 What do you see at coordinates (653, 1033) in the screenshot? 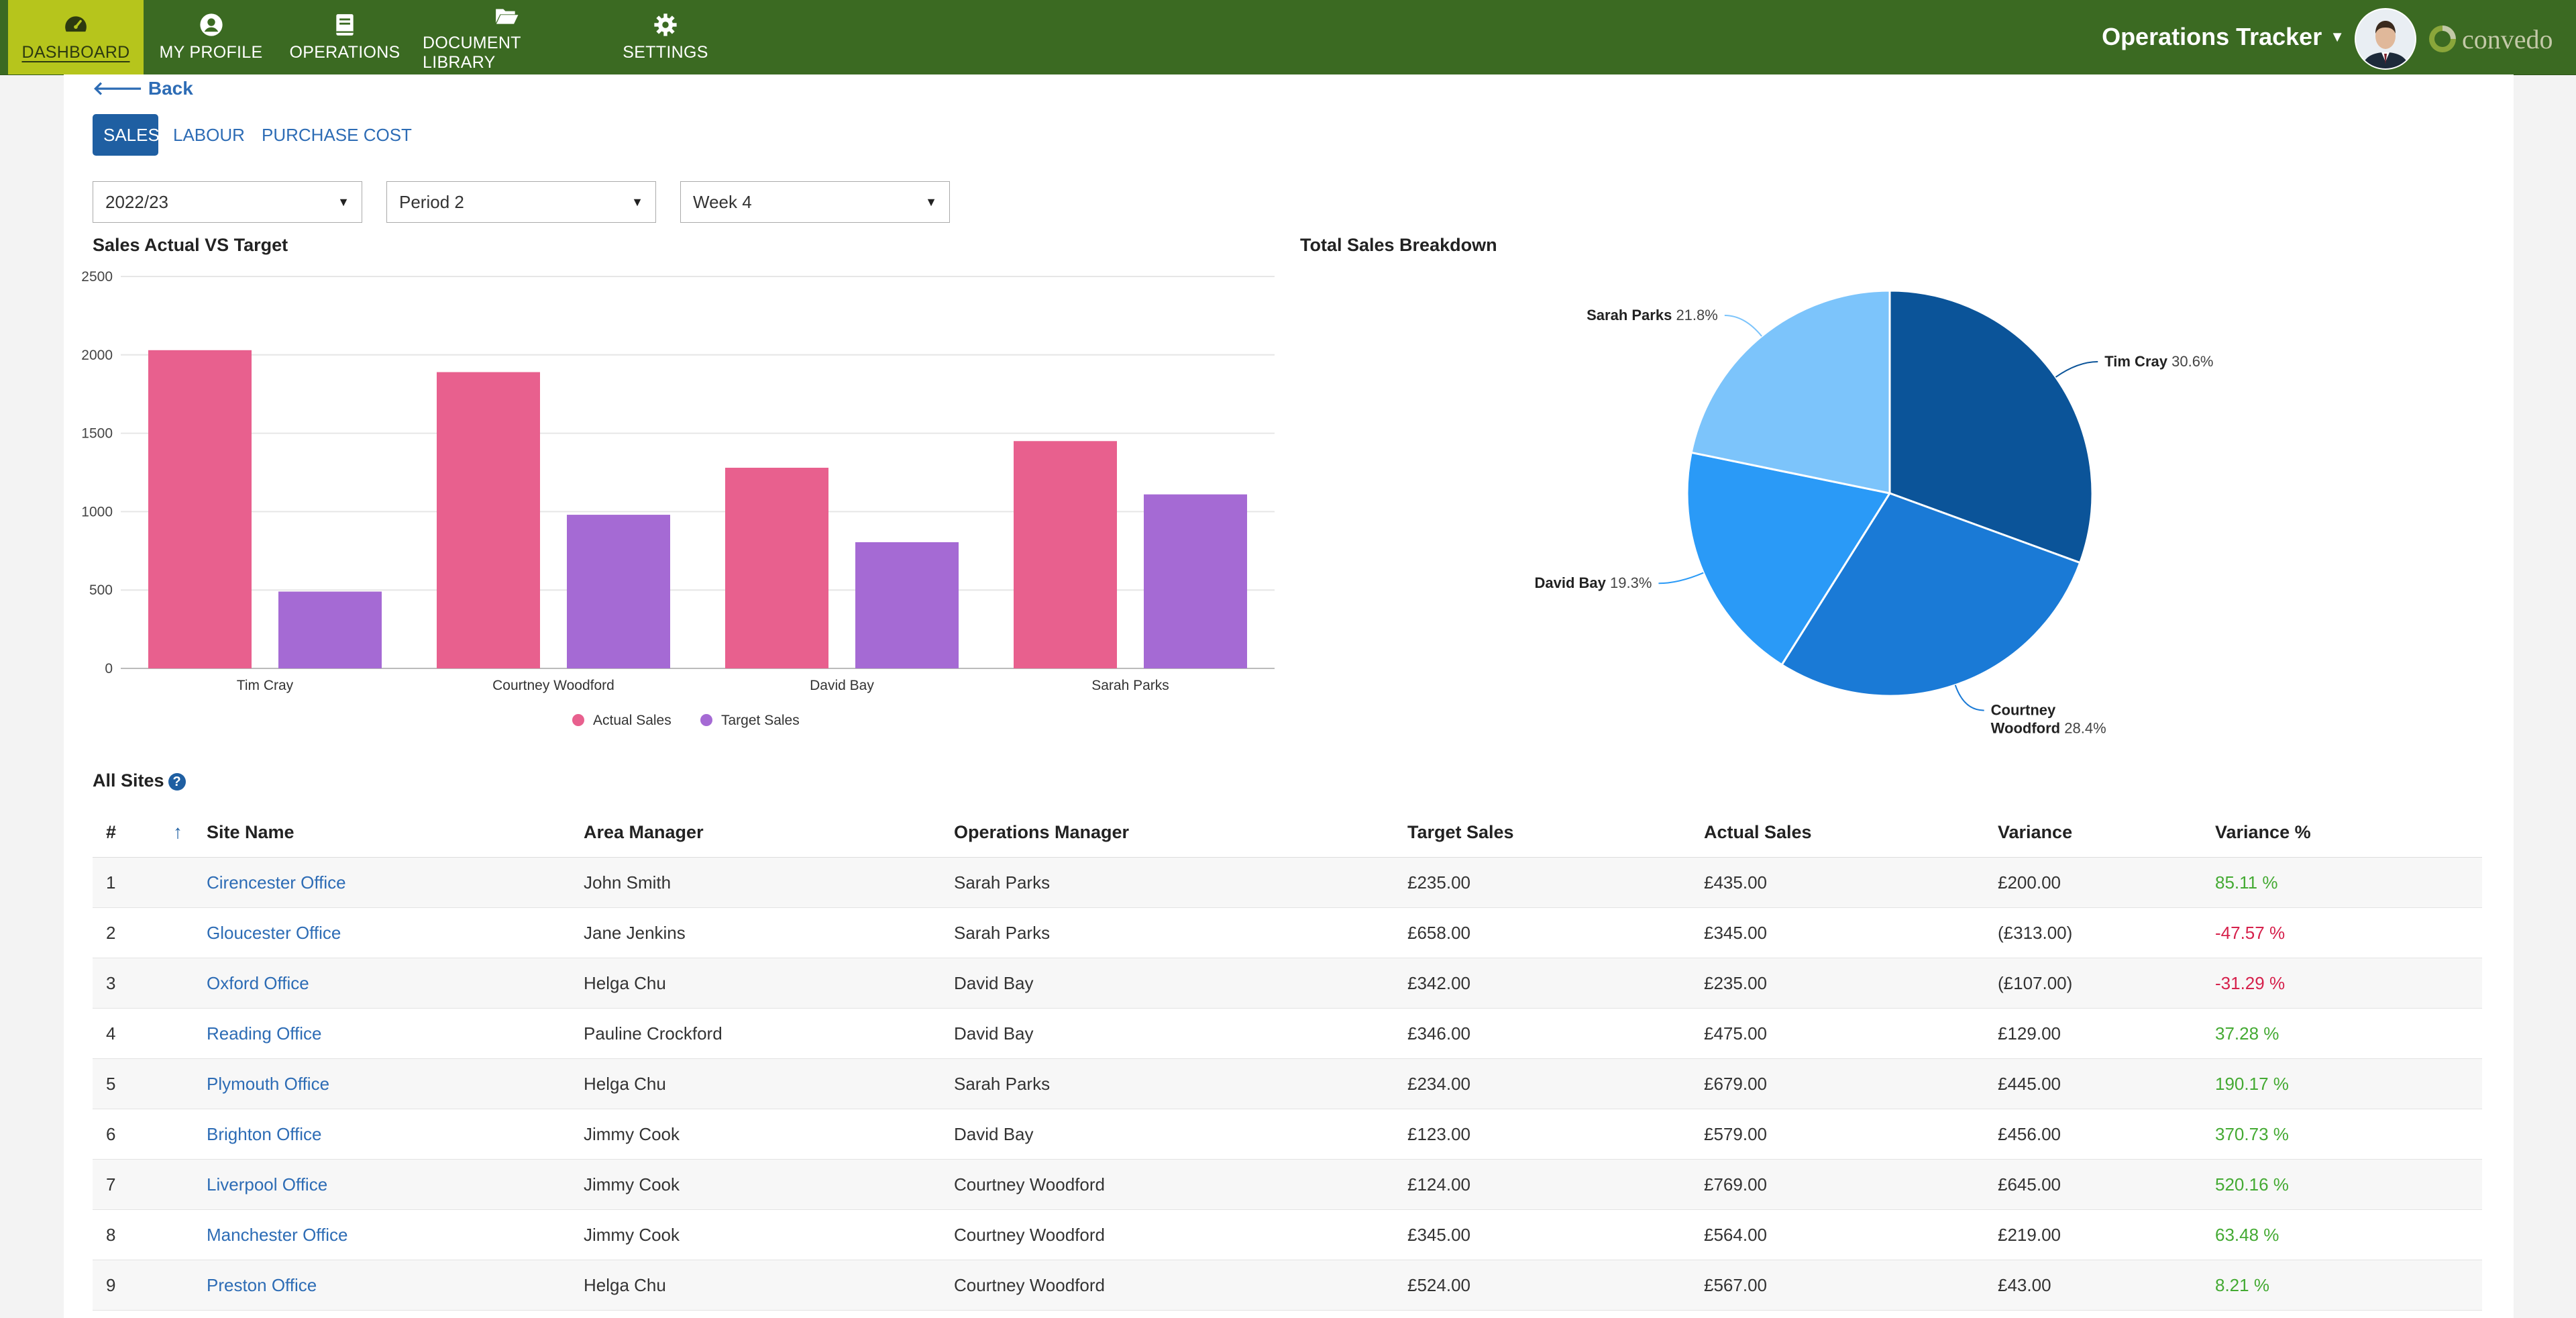
I see `area-manager: Pauline Crockford` at bounding box center [653, 1033].